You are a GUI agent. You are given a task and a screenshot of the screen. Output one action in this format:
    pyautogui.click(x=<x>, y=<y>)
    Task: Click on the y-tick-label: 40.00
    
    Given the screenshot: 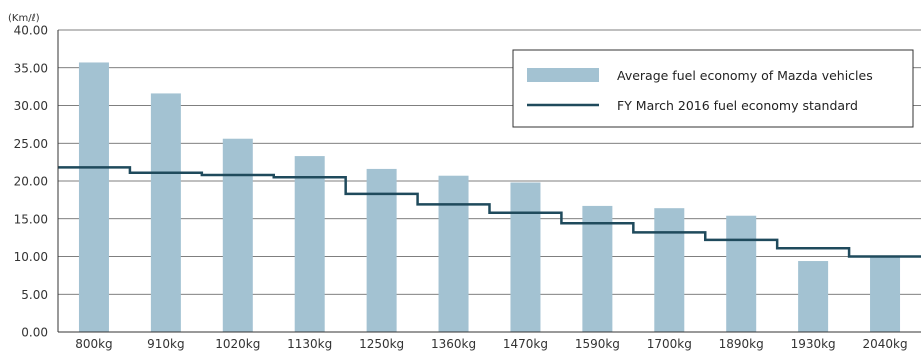 What is the action you would take?
    pyautogui.click(x=31, y=31)
    